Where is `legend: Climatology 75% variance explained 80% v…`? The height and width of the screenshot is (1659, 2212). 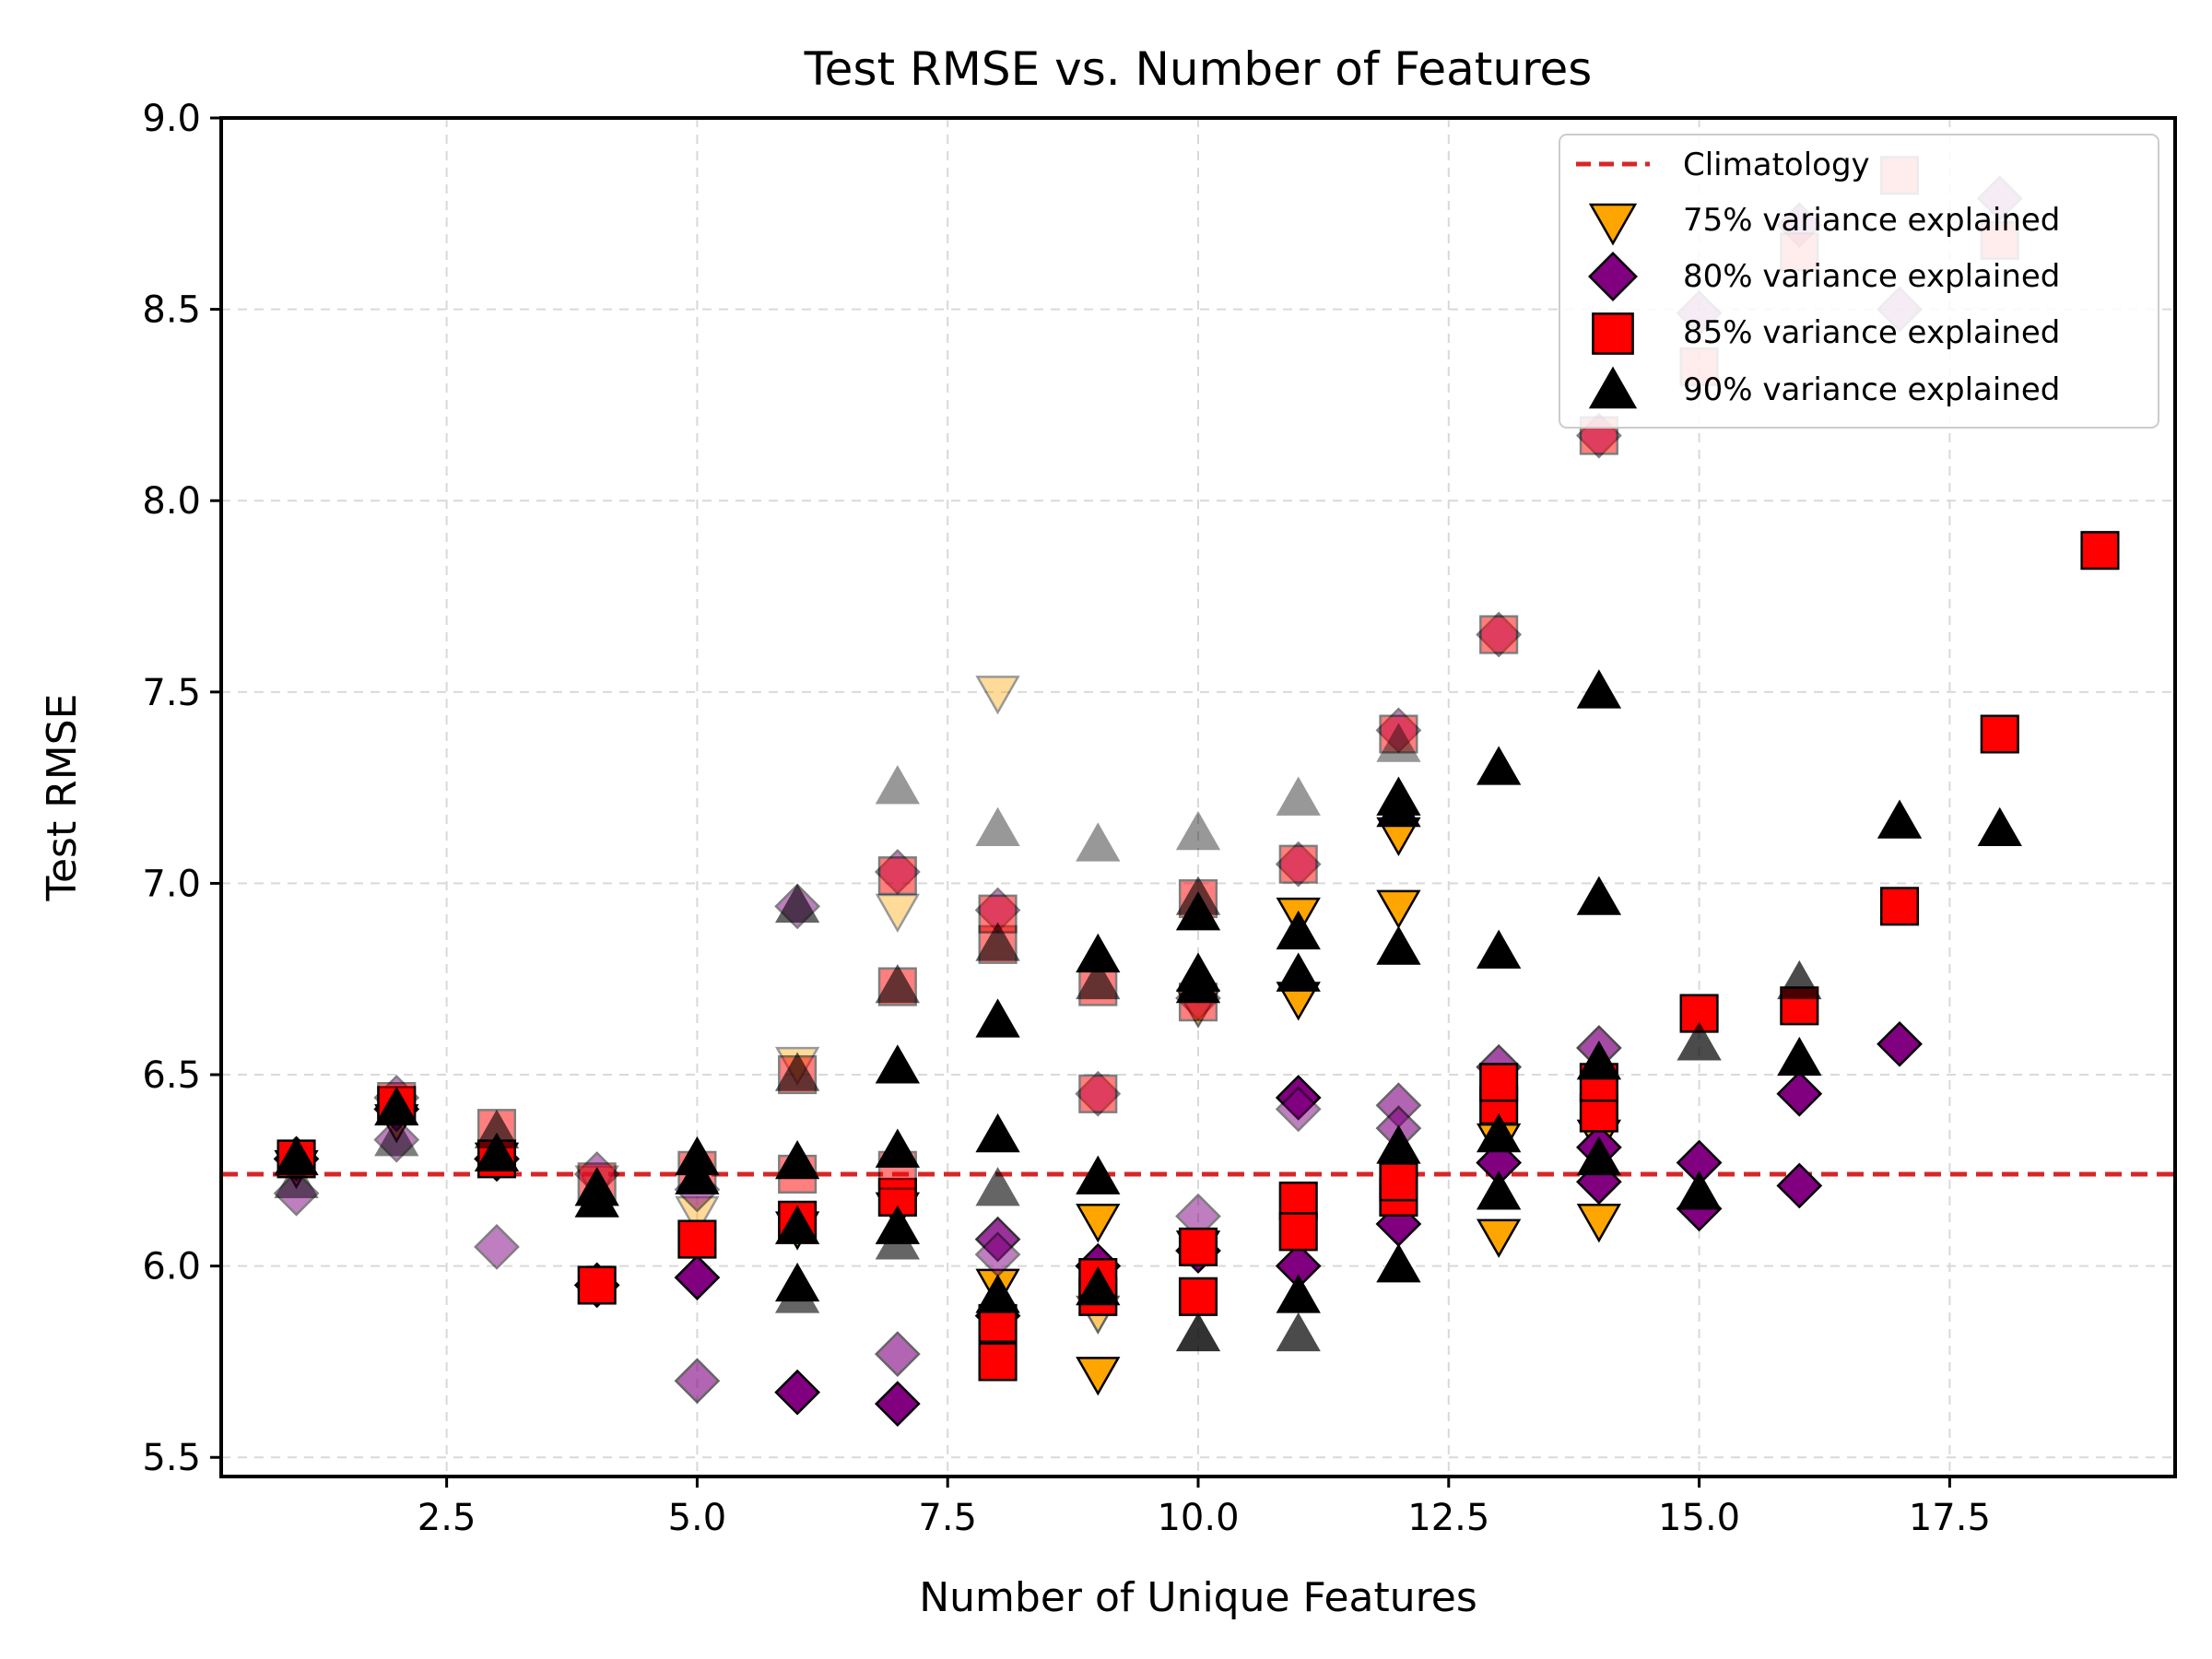
legend: Climatology 75% variance explained 80% v… is located at coordinates (1859, 281).